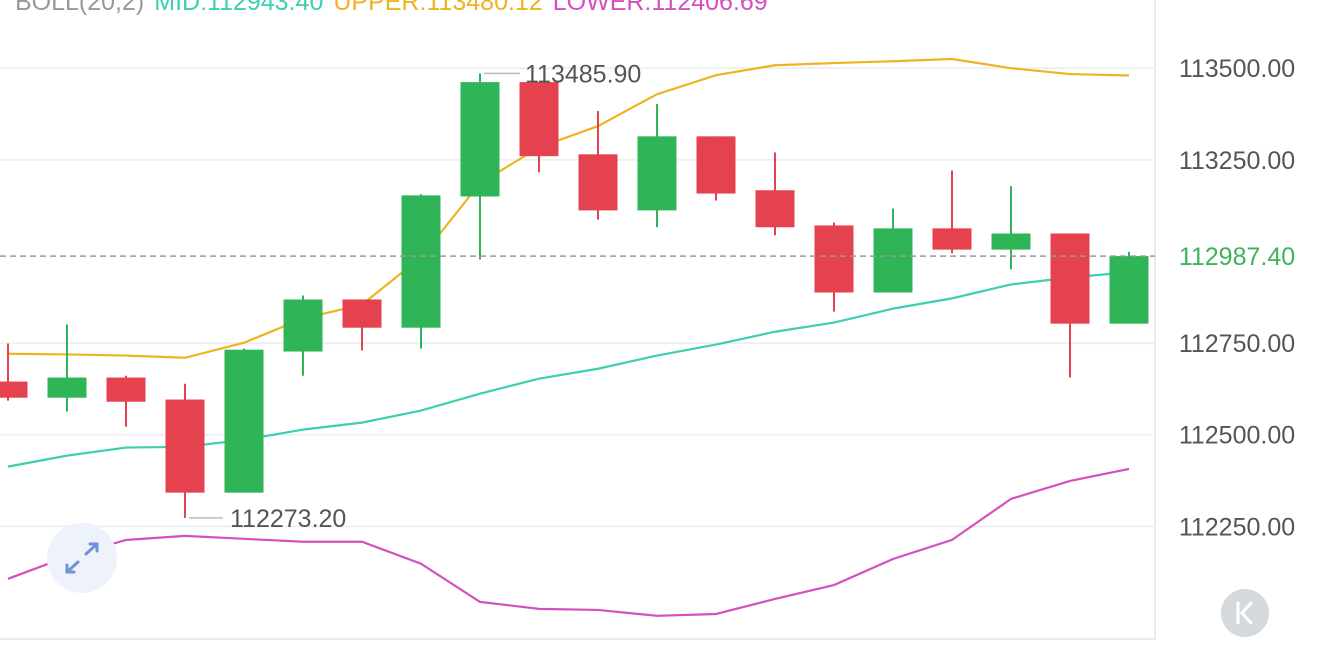 This screenshot has width=1320, height=647. I want to click on y-tick-label: 112250.00, so click(1237, 527).